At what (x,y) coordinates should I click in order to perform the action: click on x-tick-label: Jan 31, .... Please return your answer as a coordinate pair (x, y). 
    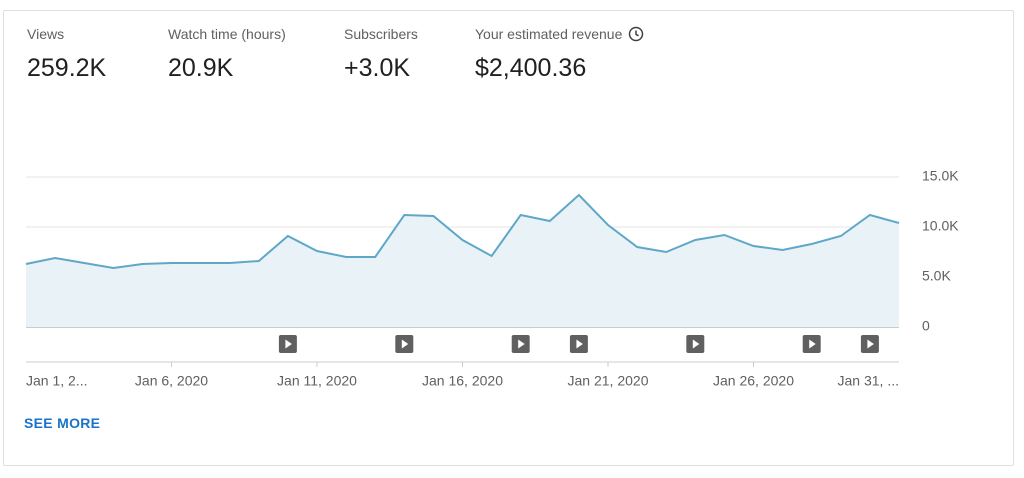
    Looking at the image, I should click on (868, 381).